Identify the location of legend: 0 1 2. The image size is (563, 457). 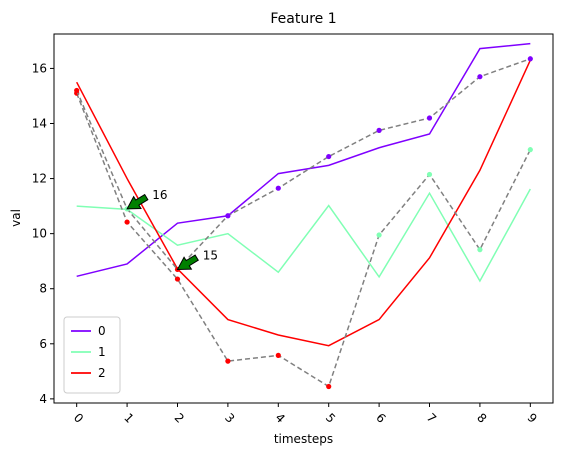
(92, 355).